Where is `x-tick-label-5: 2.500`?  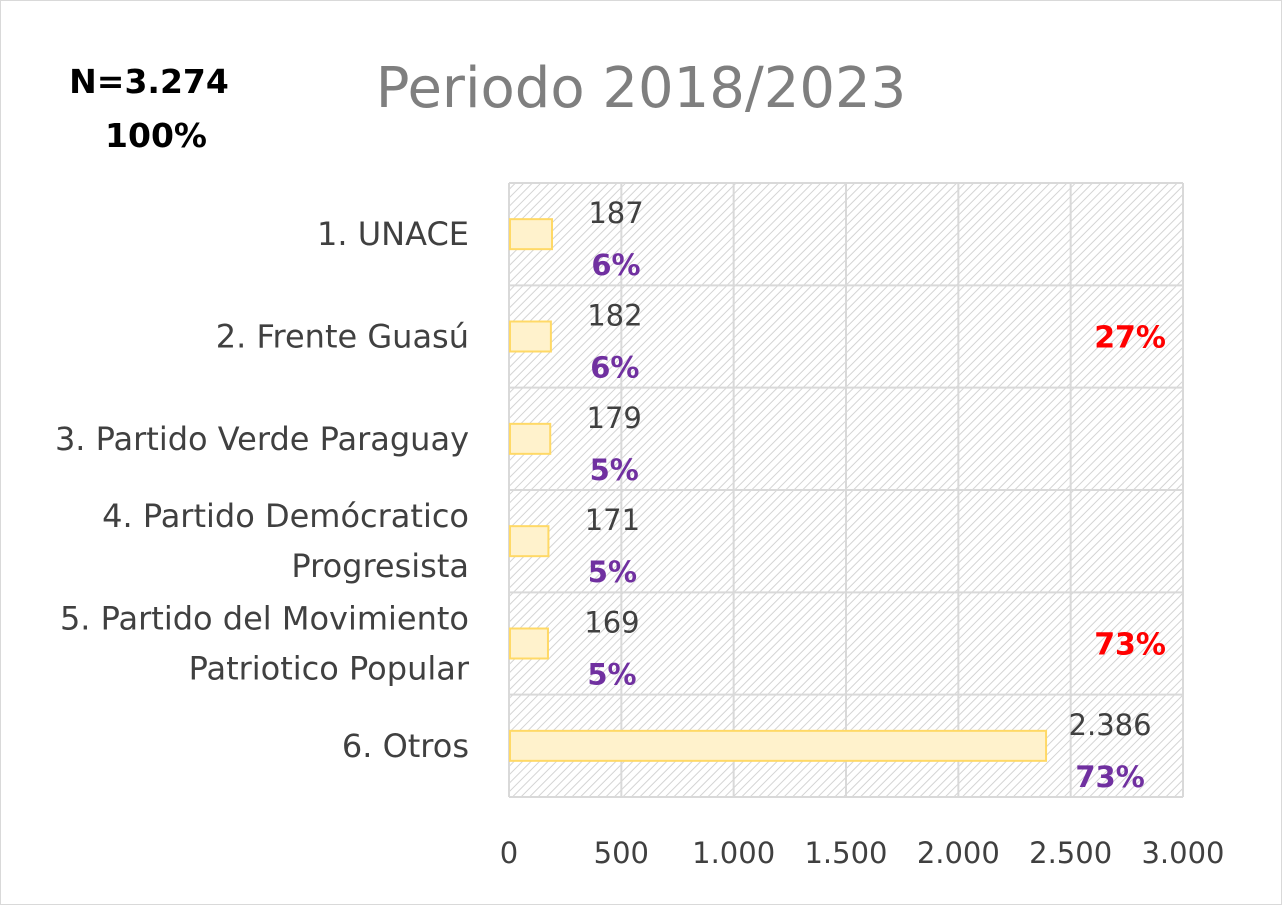
x-tick-label-5: 2.500 is located at coordinates (1070, 853).